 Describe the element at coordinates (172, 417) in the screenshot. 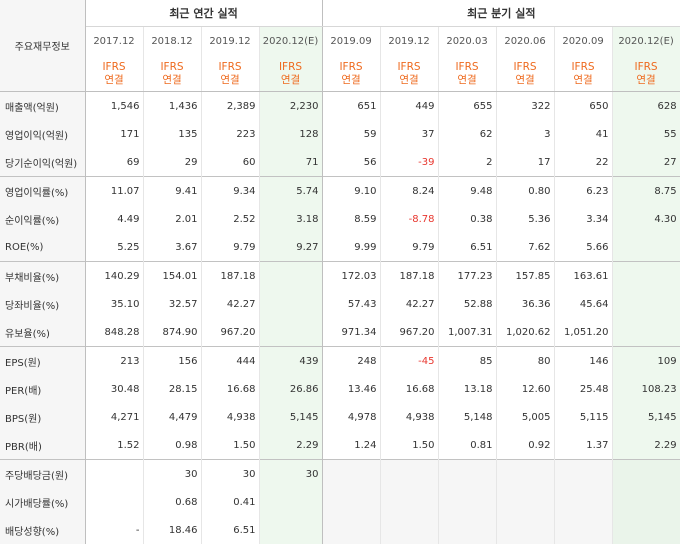

I see `table-cell: 4,479` at that location.